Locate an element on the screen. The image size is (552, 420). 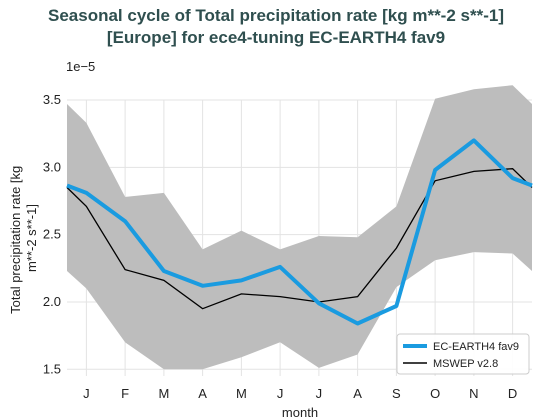
legend: EC-EARTH4 fav9 MSWEP v2.8 is located at coordinates (463, 354).